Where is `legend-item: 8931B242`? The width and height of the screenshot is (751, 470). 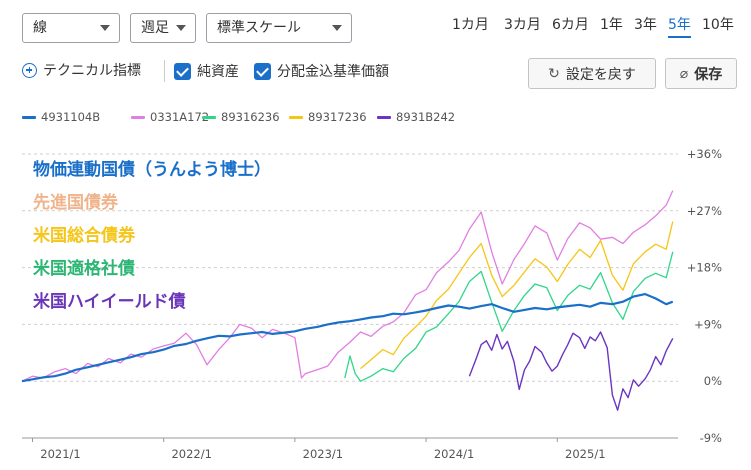 legend-item: 8931B242 is located at coordinates (416, 117).